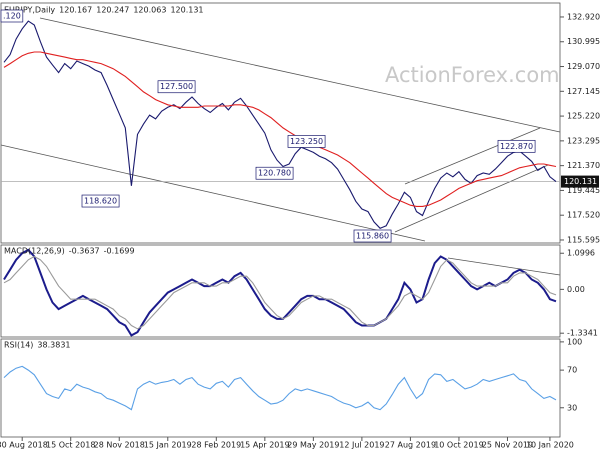 Image resolution: width=600 pixels, height=454 pixels. What do you see at coordinates (75, 10) in the screenshot?
I see `panel-header: 120.167` at bounding box center [75, 10].